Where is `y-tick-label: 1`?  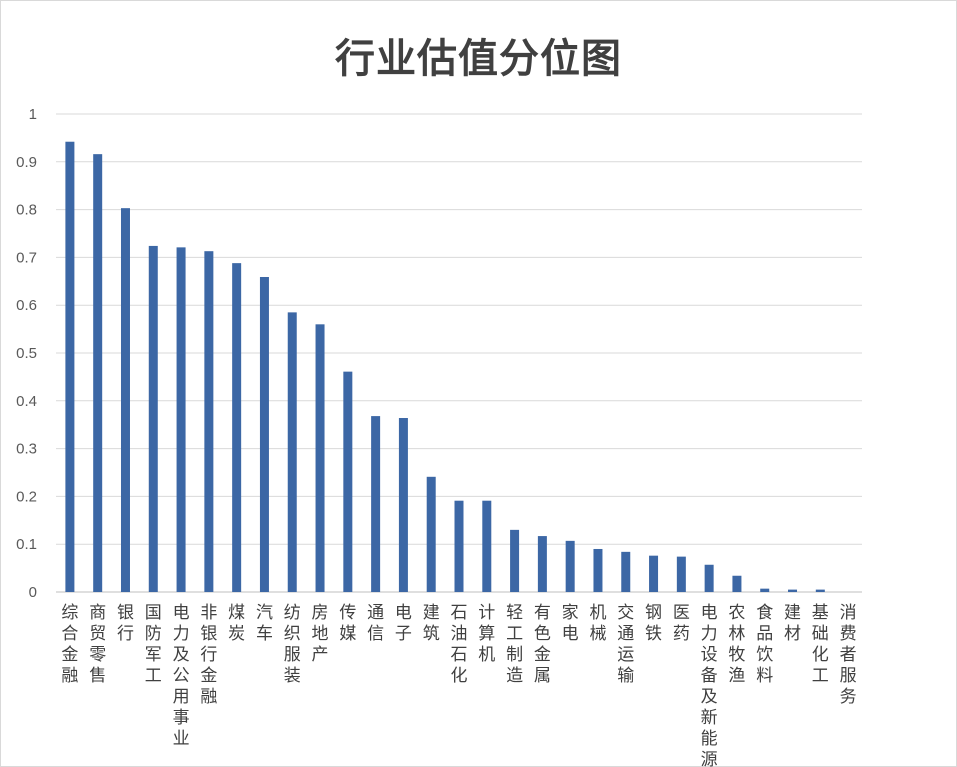 y-tick-label: 1 is located at coordinates (33, 114).